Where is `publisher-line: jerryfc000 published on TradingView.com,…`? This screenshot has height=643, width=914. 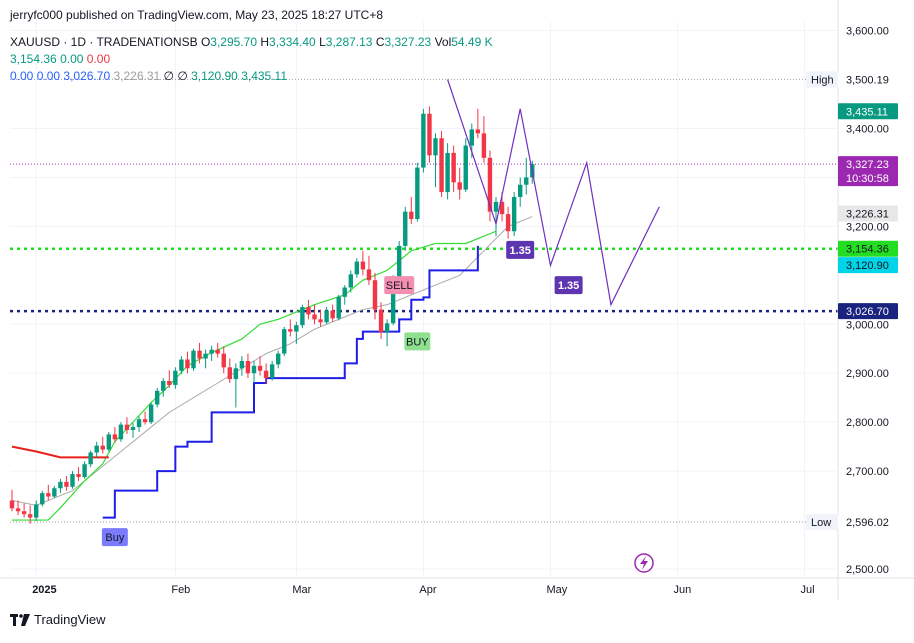
publisher-line: jerryfc000 published on TradingView.com,… is located at coordinates (196, 15).